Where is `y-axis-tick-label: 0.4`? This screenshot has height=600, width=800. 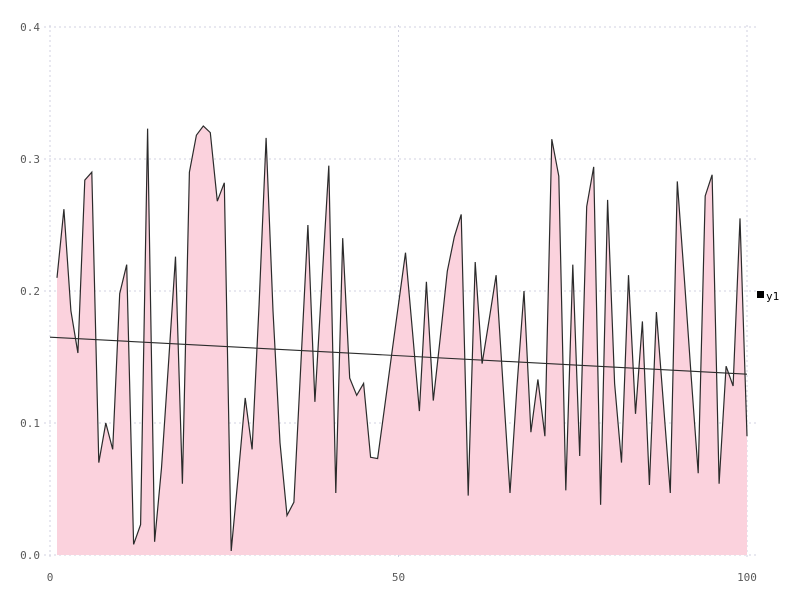 y-axis-tick-label: 0.4 is located at coordinates (30, 27).